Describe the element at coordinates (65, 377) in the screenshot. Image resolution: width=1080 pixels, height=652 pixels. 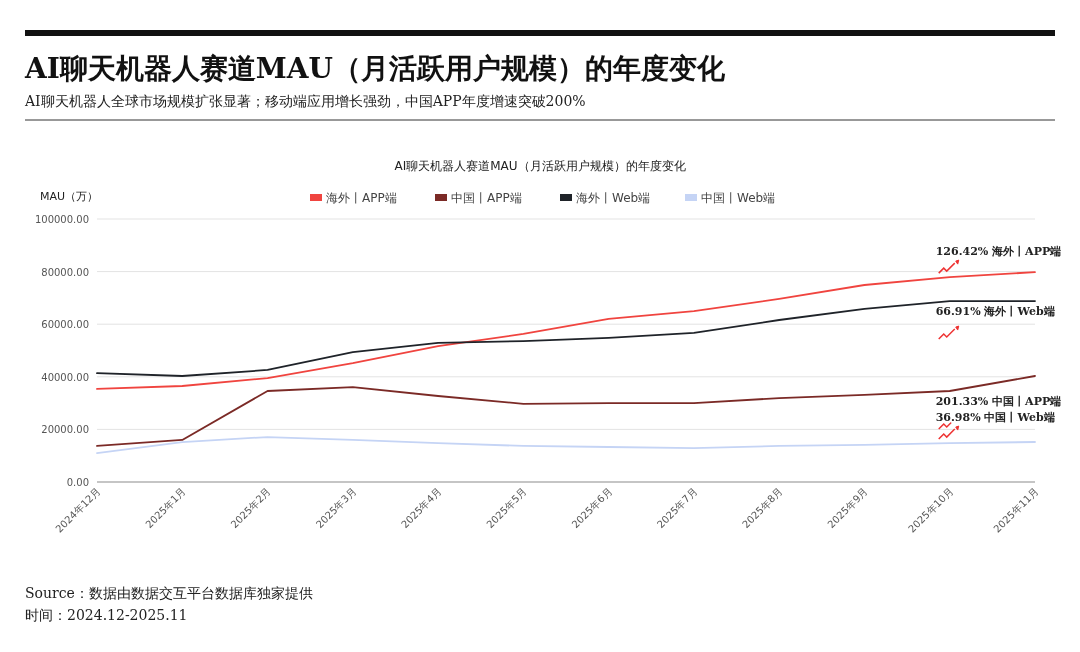
I see `y-tick-label: 40000.00` at that location.